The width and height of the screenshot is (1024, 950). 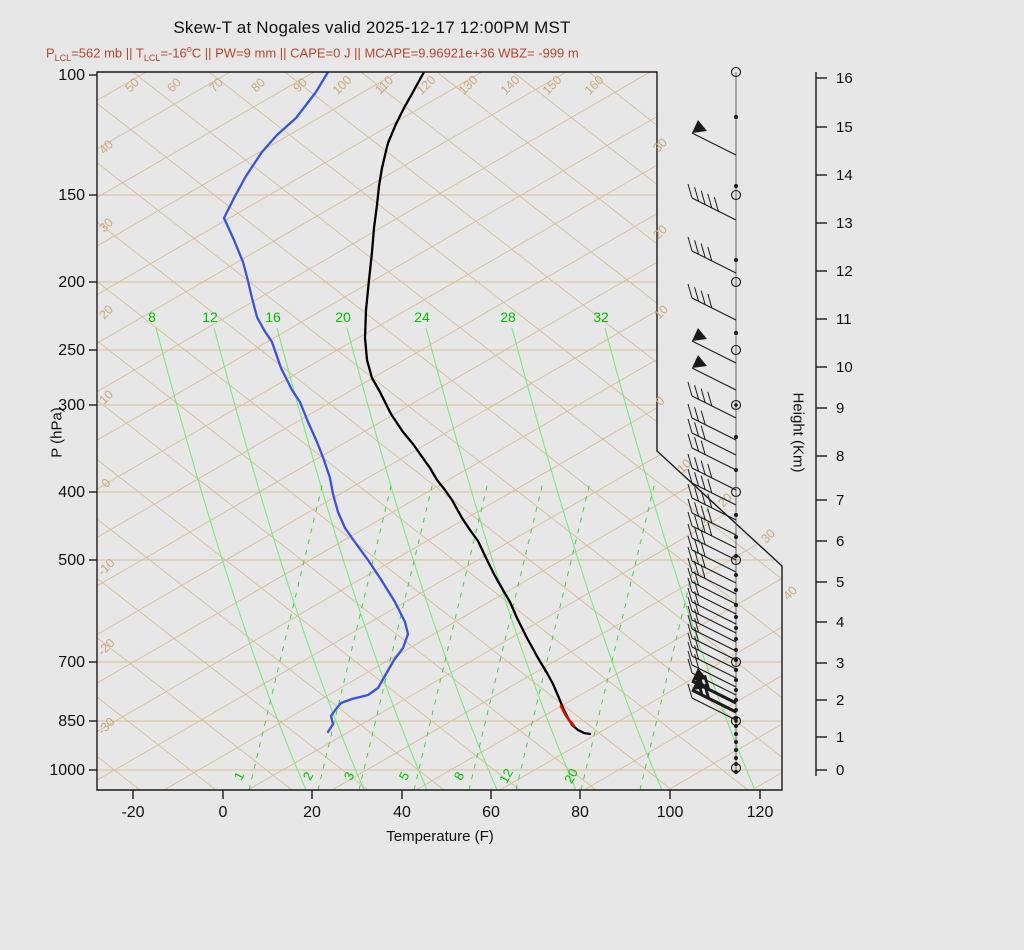 I want to click on svg-text: 28, so click(x=508, y=317).